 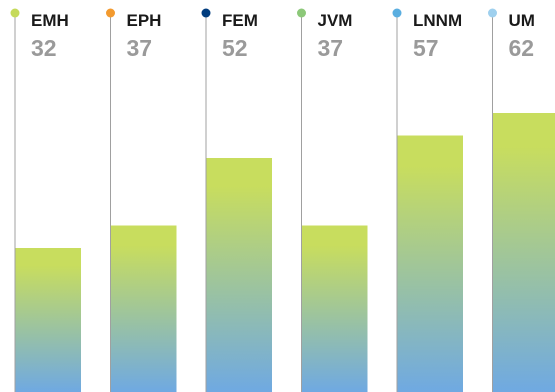 What do you see at coordinates (522, 20) in the screenshot?
I see `category-label-um: UM` at bounding box center [522, 20].